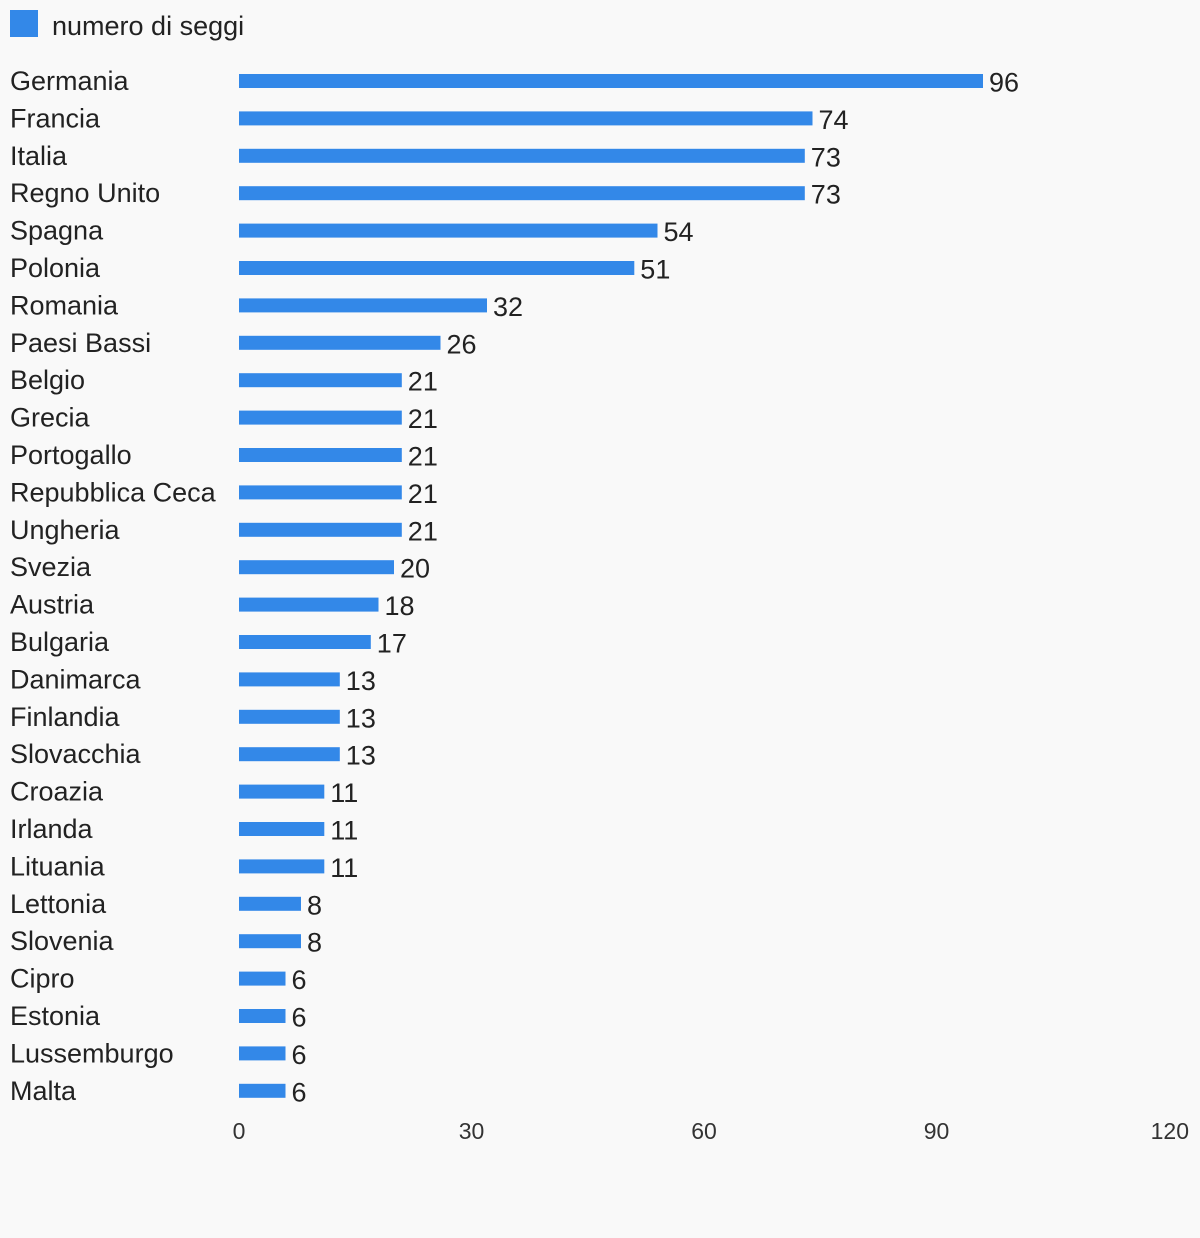 The image size is (1200, 1238). I want to click on data-label: 32, so click(508, 307).